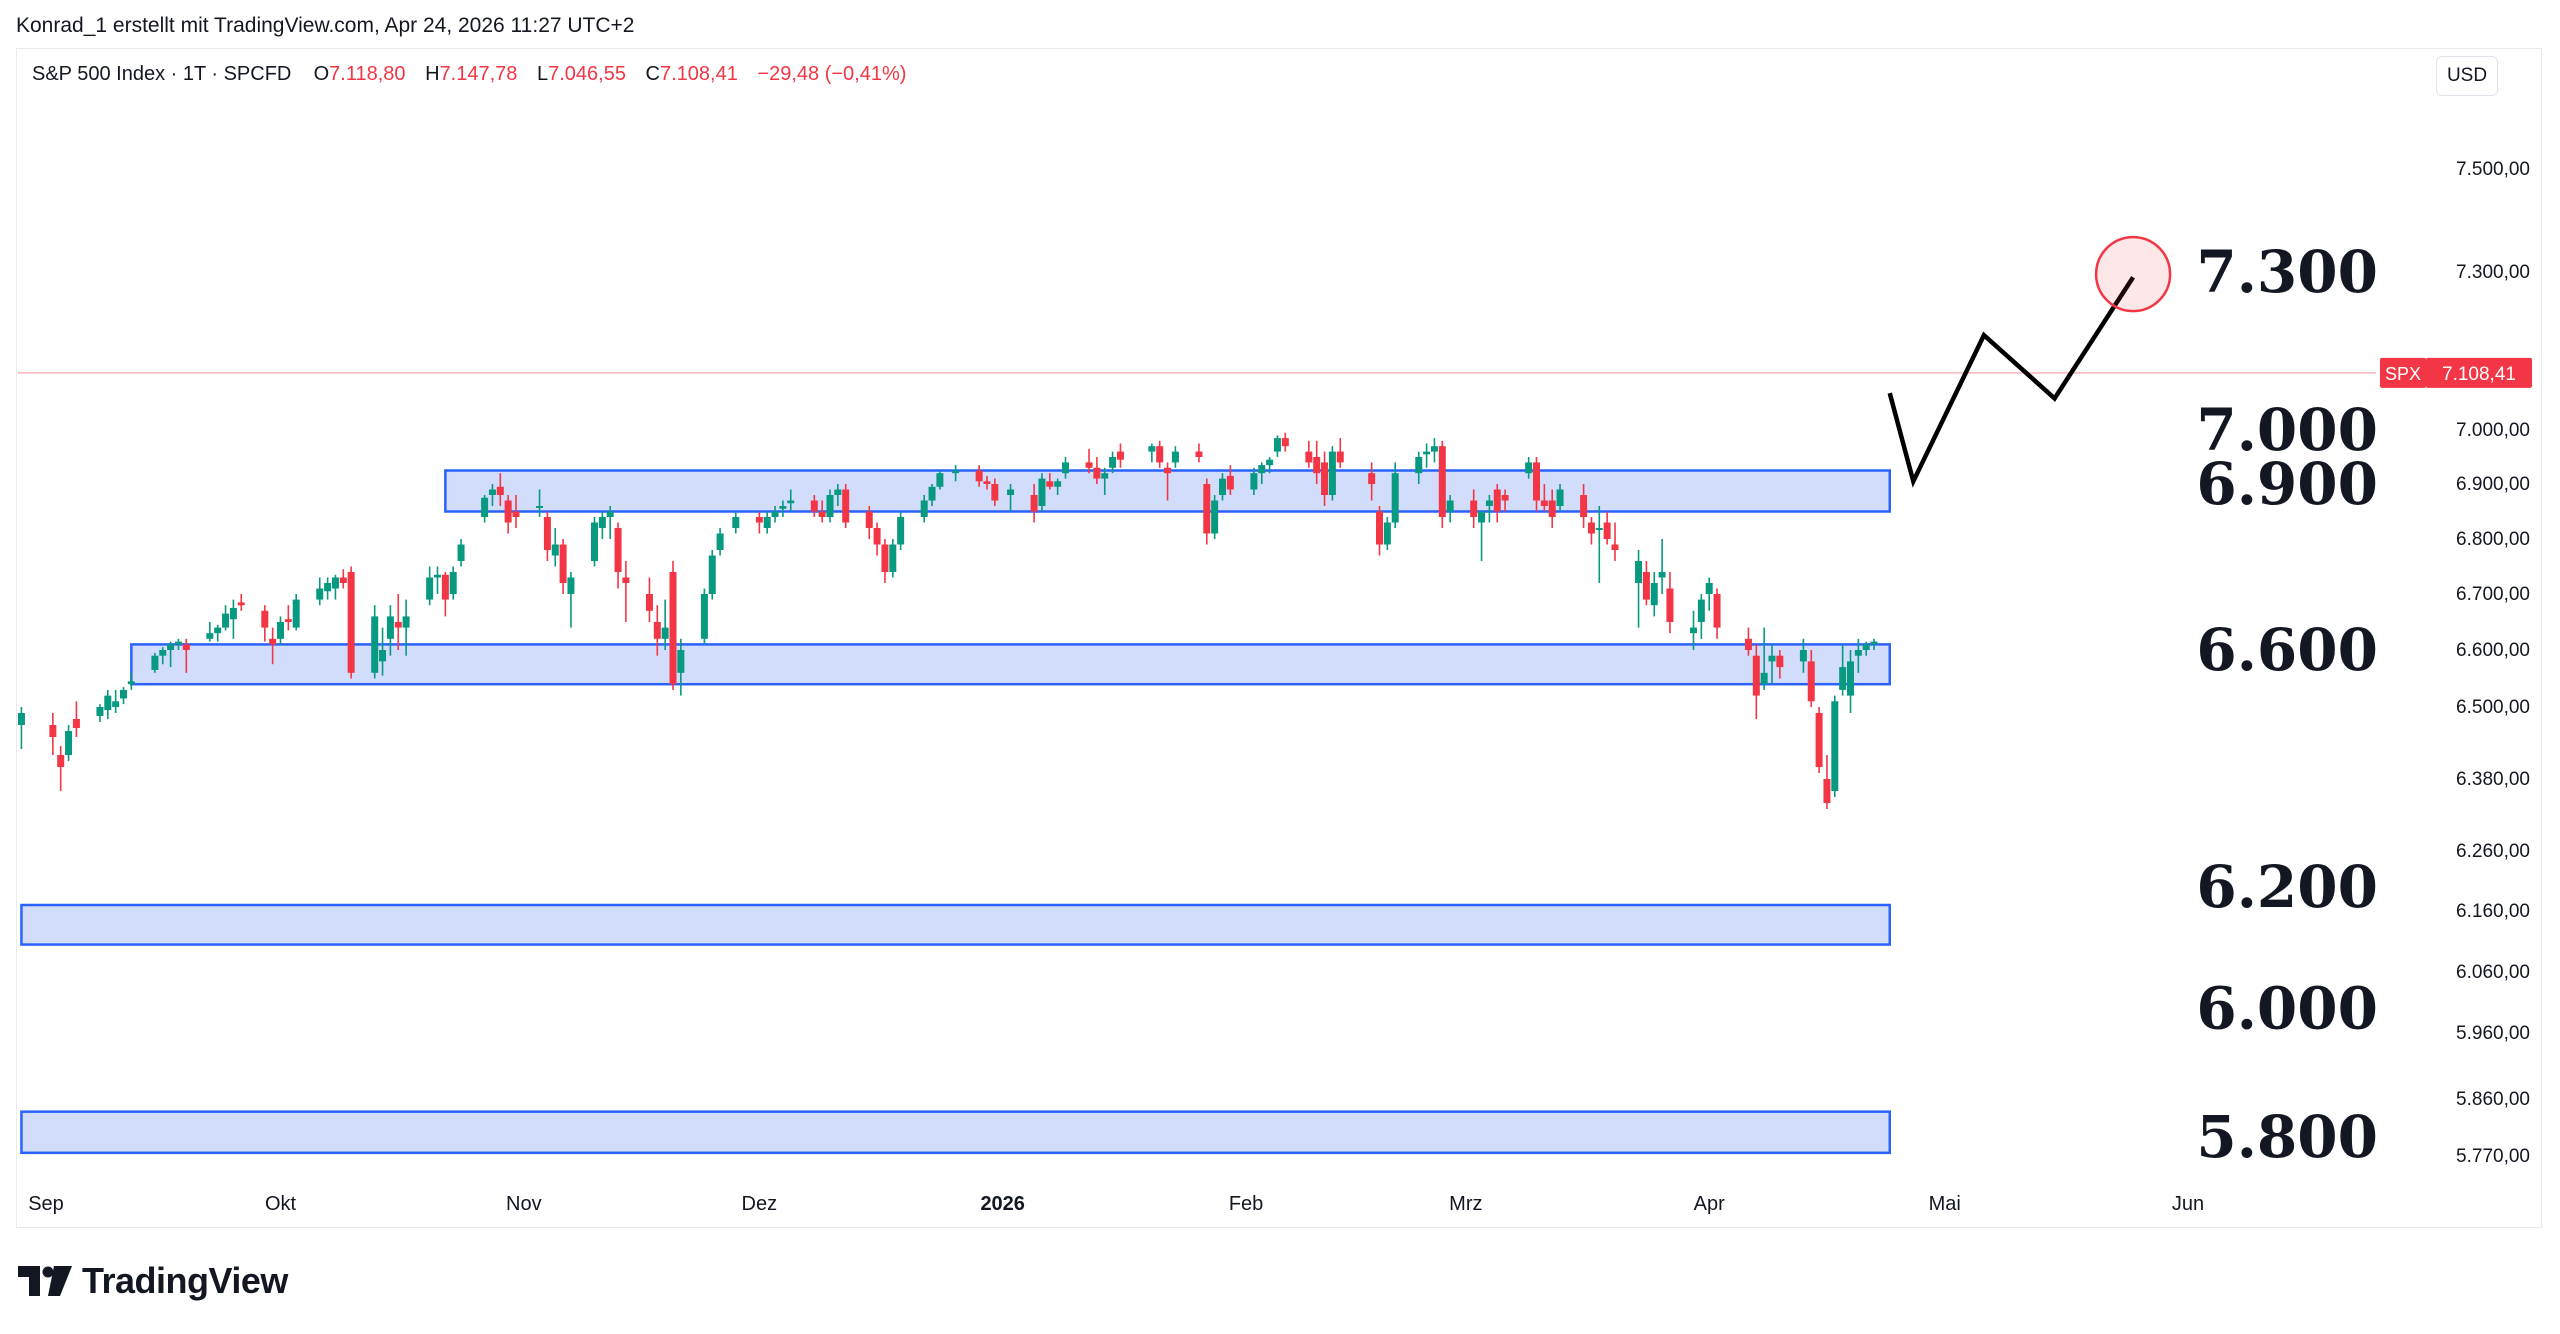  What do you see at coordinates (2188, 1204) in the screenshot?
I see `x-tick-label: Jun` at bounding box center [2188, 1204].